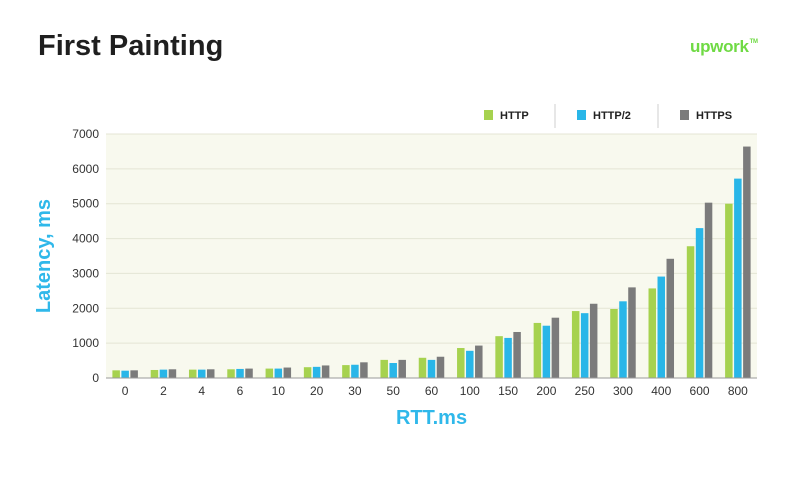 The image size is (800, 490). I want to click on logo-trademark: TM, so click(753, 42).